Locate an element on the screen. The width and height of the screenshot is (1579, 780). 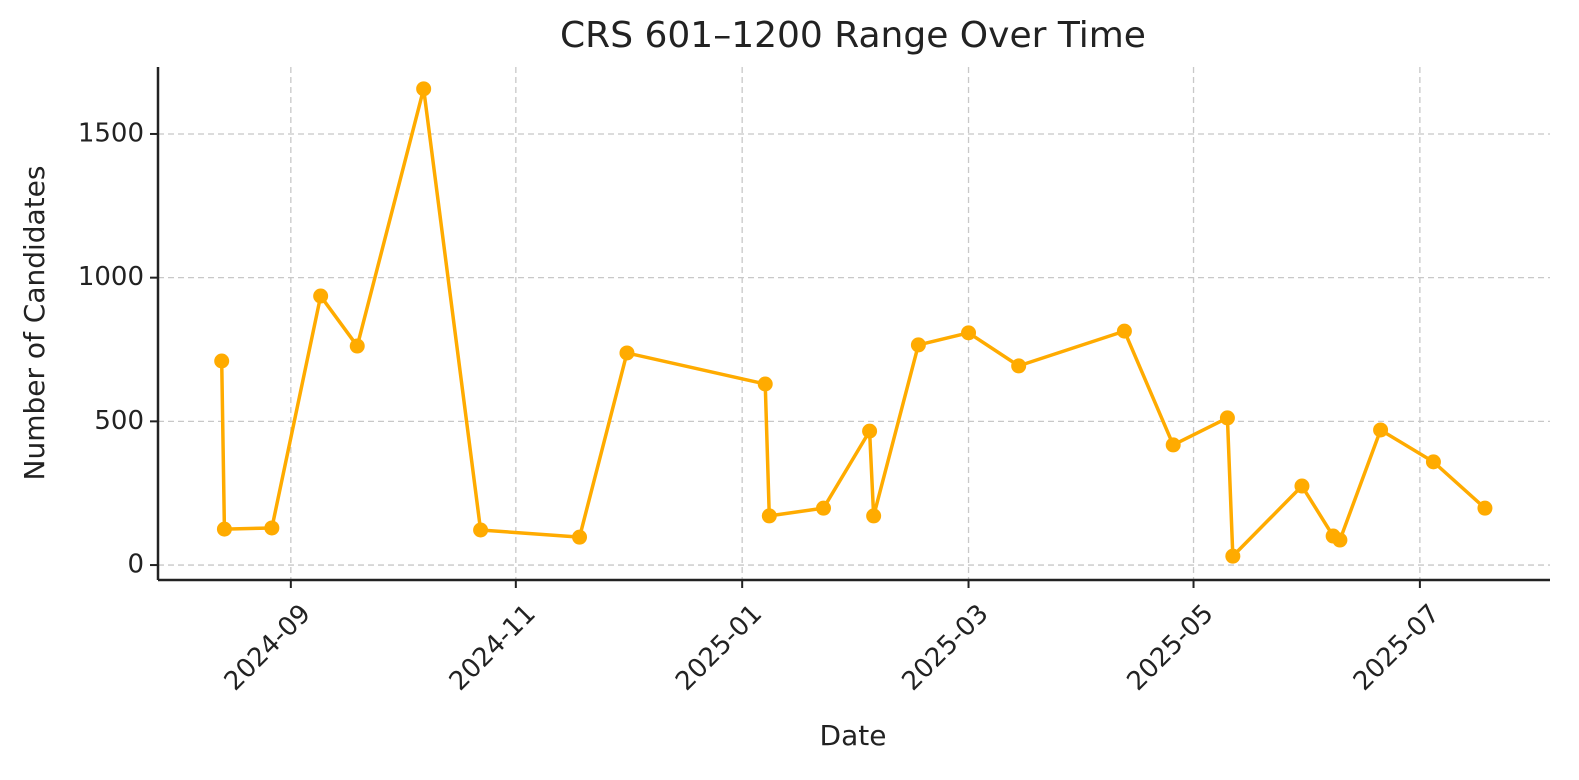
x-axis-label: Date is located at coordinates (853, 735).